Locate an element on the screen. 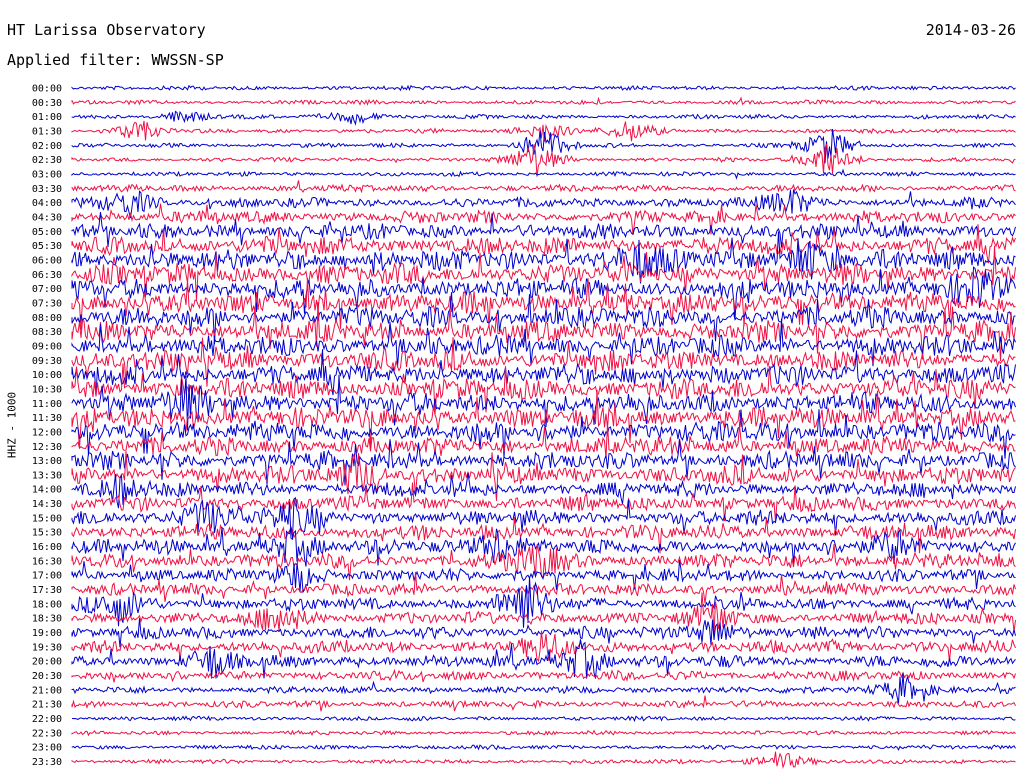 The height and width of the screenshot is (780, 1024). row-time-label: 16:30 is located at coordinates (47, 561).